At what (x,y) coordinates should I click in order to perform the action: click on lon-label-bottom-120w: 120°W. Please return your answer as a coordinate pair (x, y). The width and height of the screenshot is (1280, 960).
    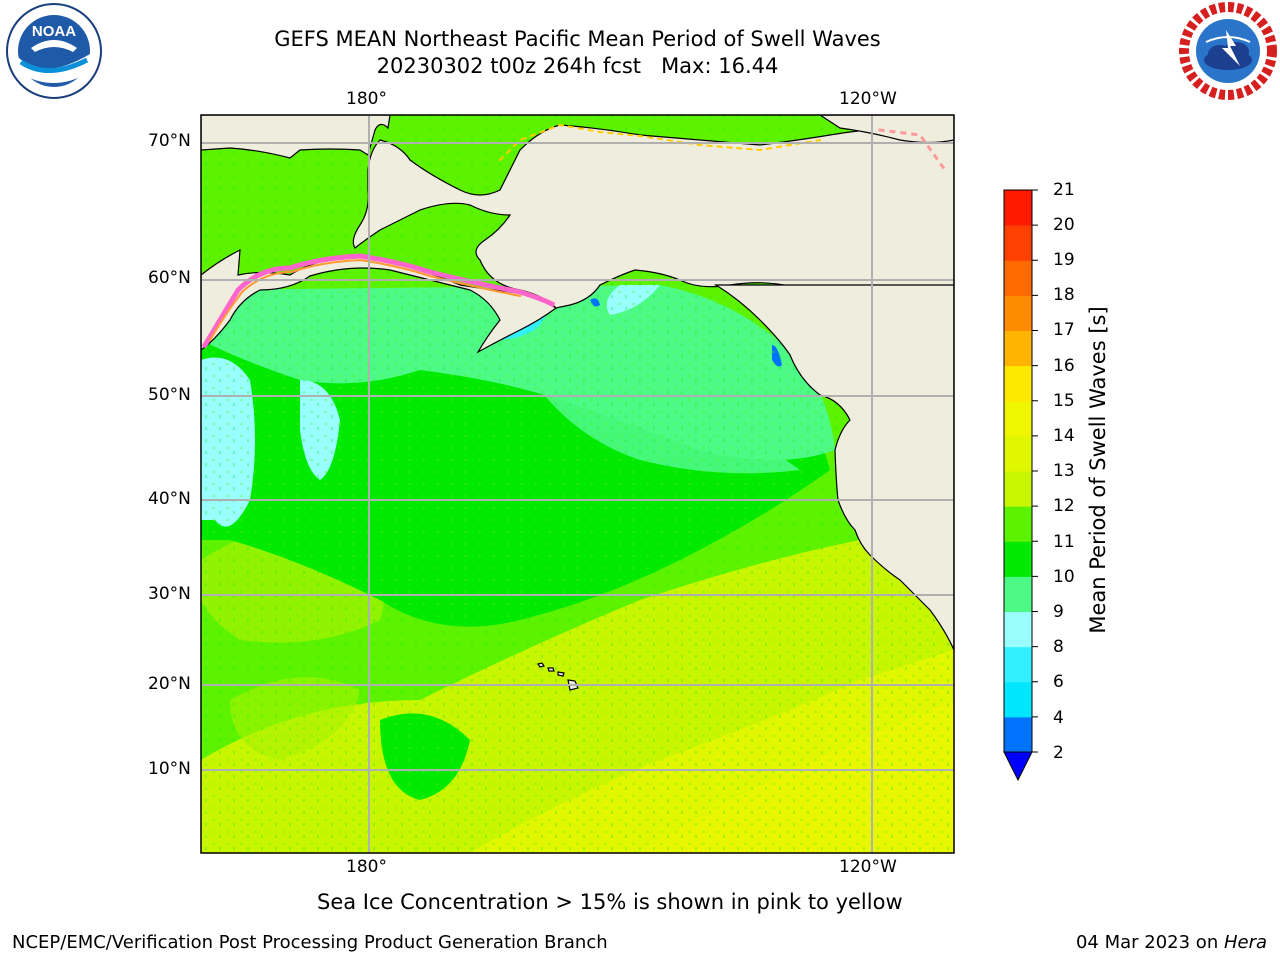
    Looking at the image, I should click on (868, 867).